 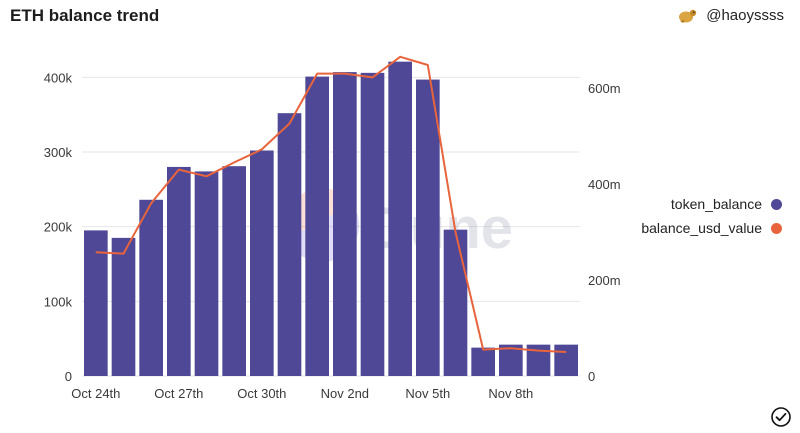 I want to click on author-badge: @haoyssss, so click(x=731, y=15).